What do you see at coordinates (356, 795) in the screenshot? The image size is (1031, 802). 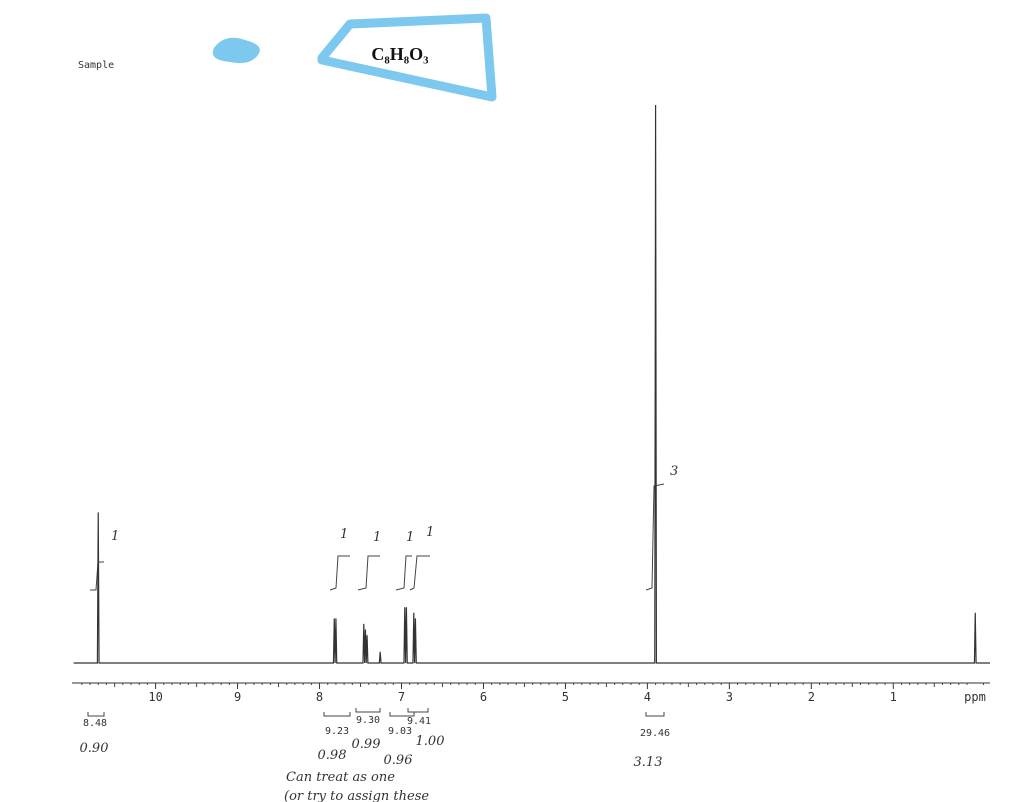 I see `note-line: (or try to assign these` at bounding box center [356, 795].